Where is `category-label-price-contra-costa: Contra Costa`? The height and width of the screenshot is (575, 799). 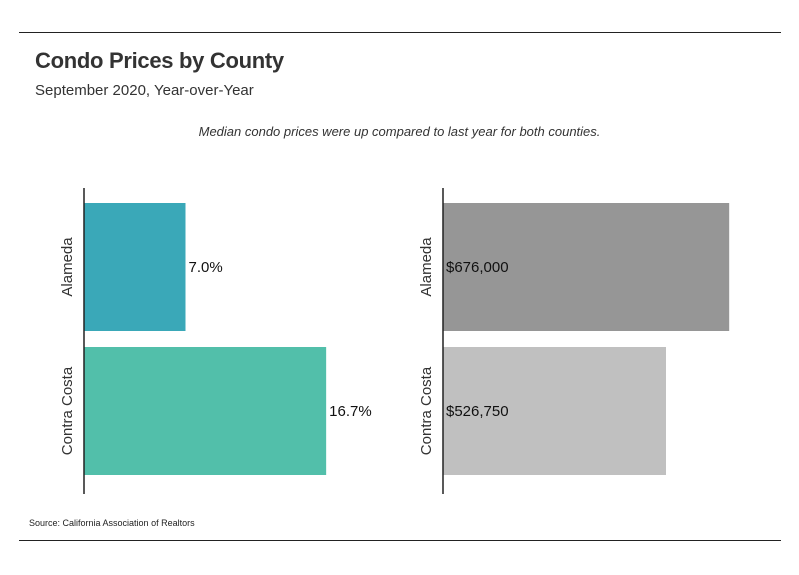
category-label-price-contra-costa: Contra Costa is located at coordinates (426, 410).